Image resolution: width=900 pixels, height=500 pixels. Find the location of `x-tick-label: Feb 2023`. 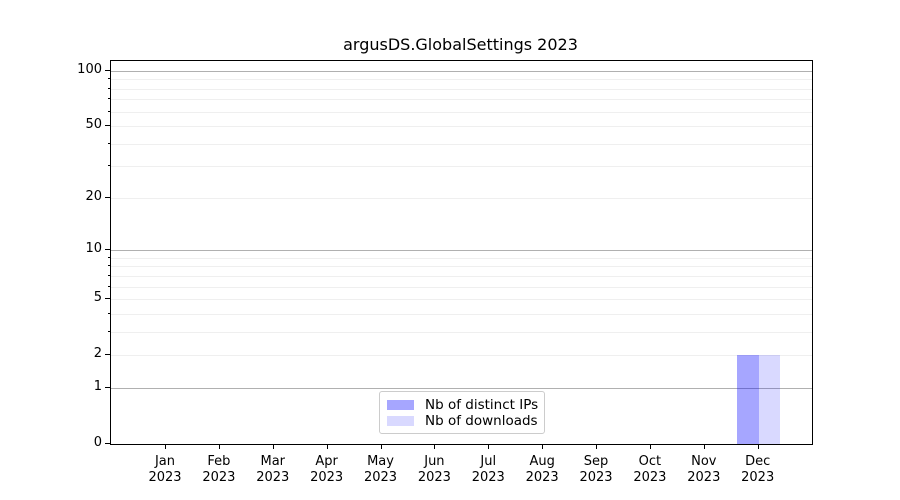

x-tick-label: Feb 2023 is located at coordinates (219, 469).